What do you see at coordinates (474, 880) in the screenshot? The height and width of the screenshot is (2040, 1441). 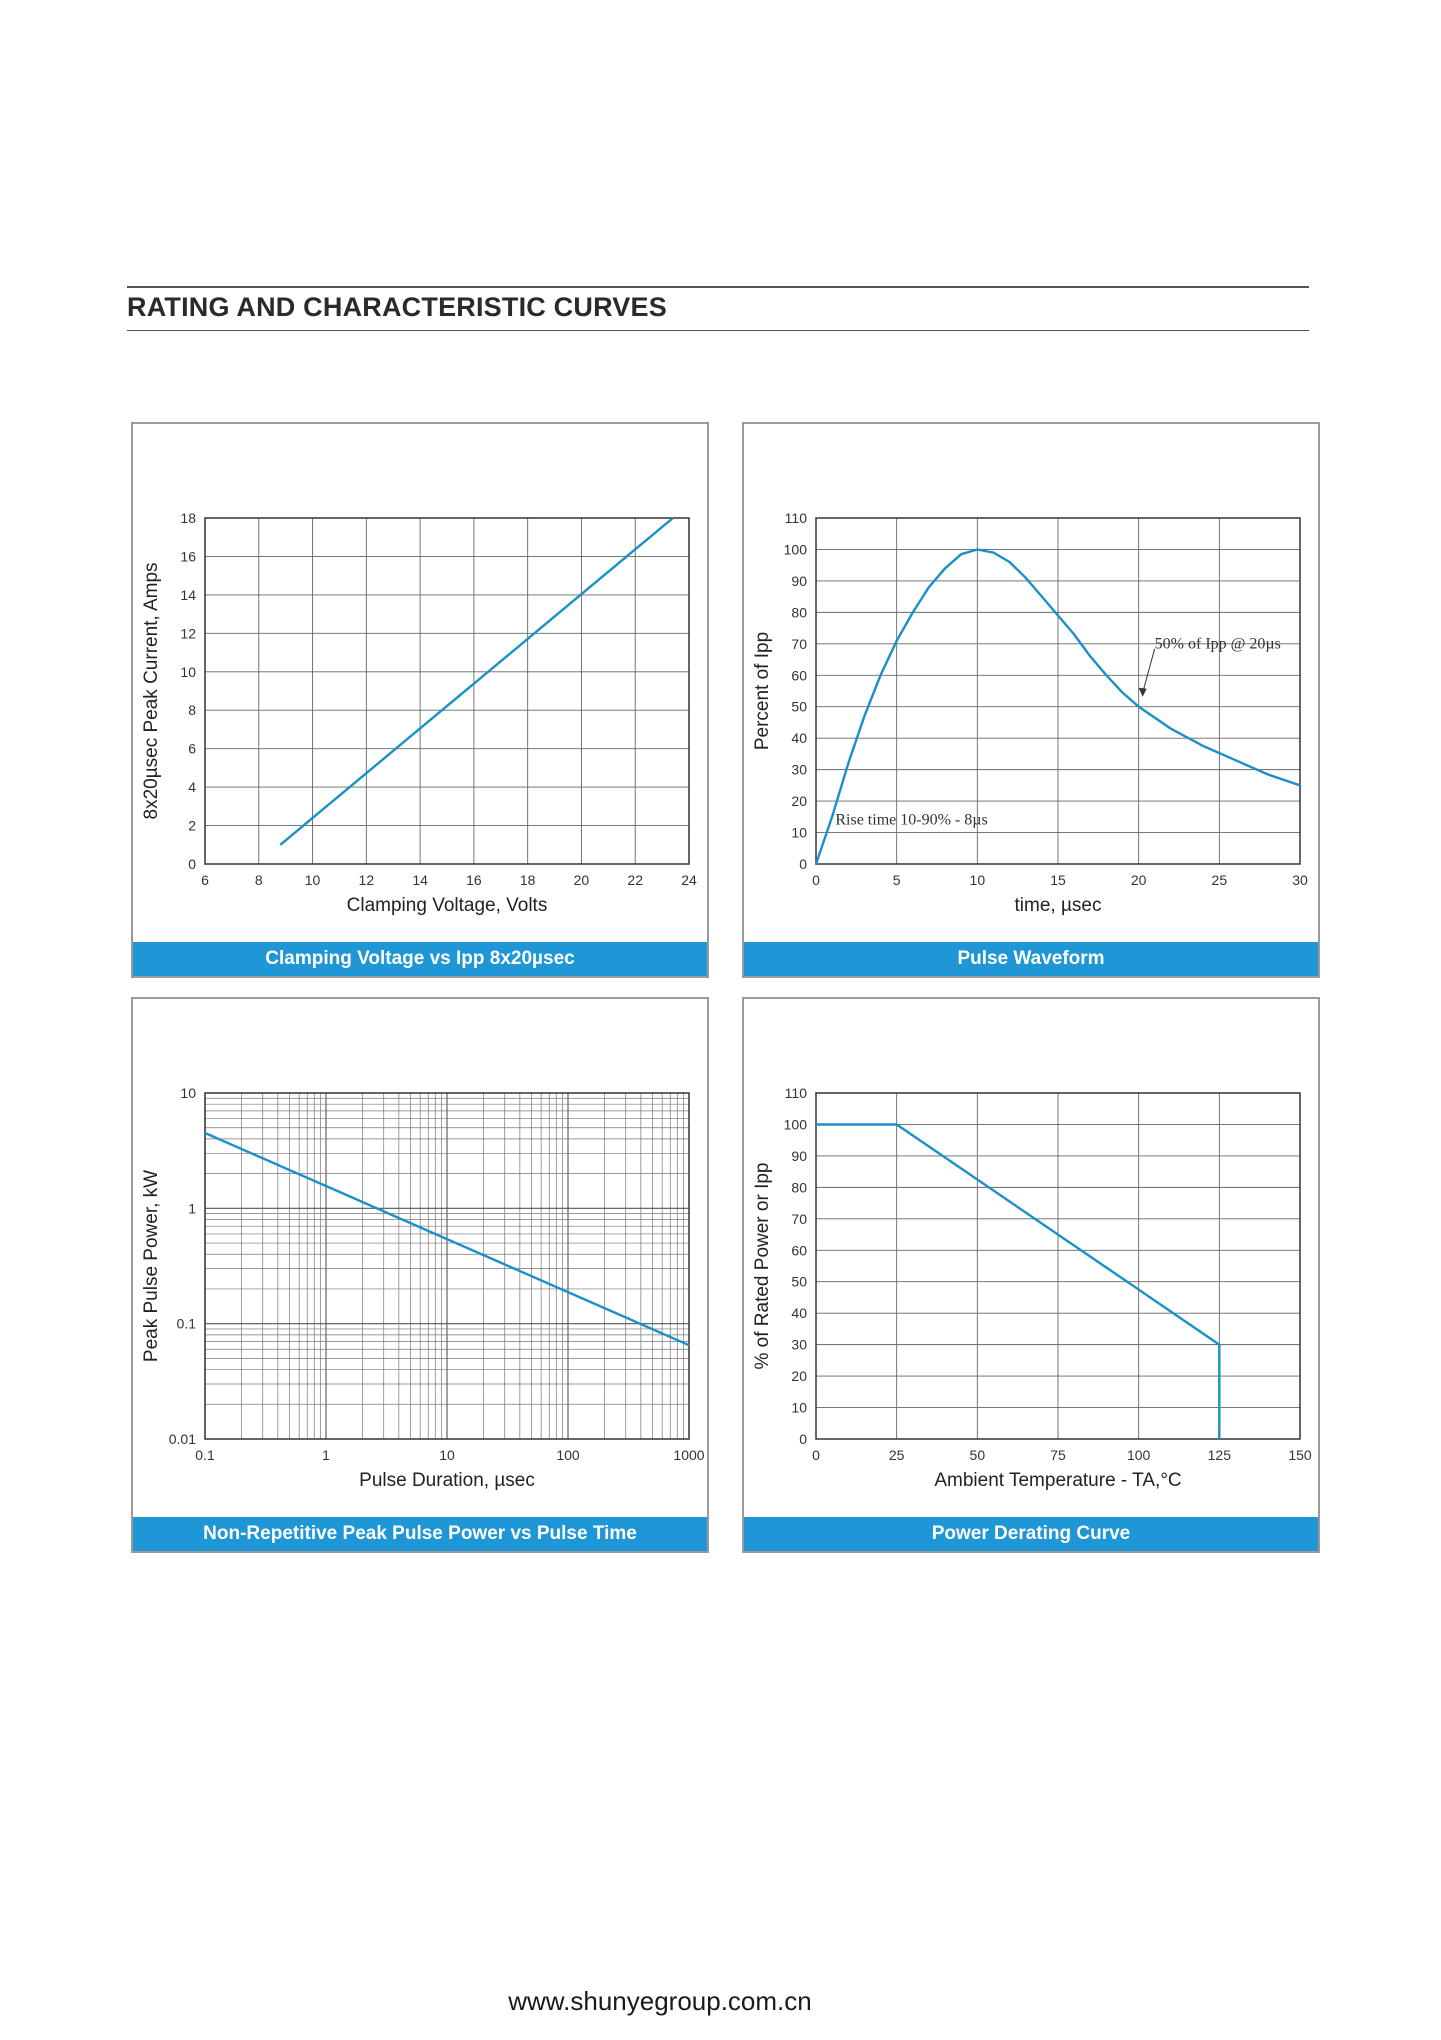 I see `x-tick-label: 16` at bounding box center [474, 880].